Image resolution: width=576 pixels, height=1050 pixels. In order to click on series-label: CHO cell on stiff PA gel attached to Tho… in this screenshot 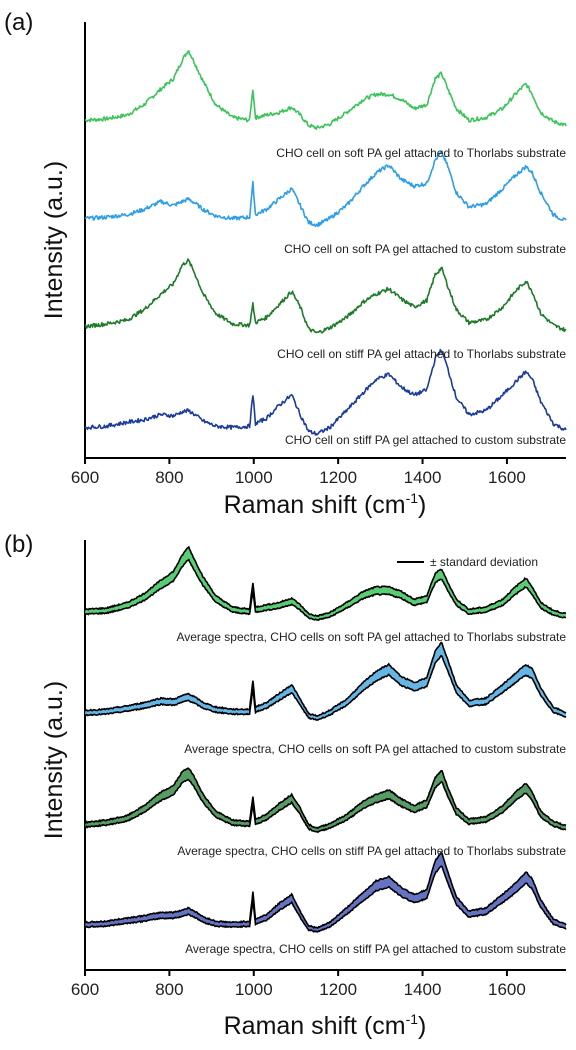, I will do `click(421, 354)`.